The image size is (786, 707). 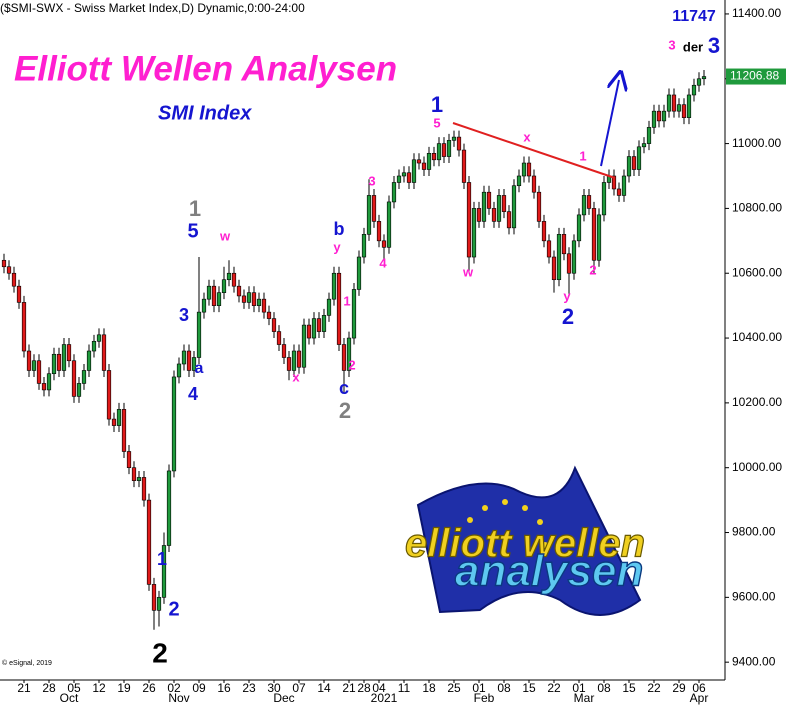 I want to click on wave-label: x, so click(x=296, y=376).